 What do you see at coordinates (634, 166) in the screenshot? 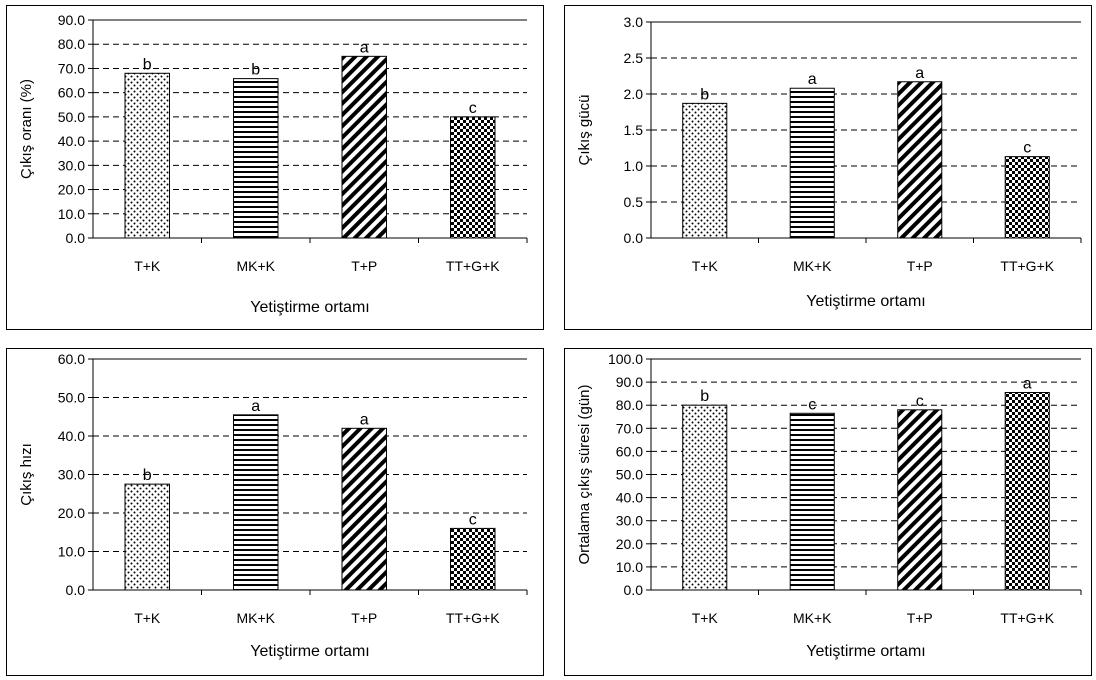
I see `y-tick-label: 1.0` at bounding box center [634, 166].